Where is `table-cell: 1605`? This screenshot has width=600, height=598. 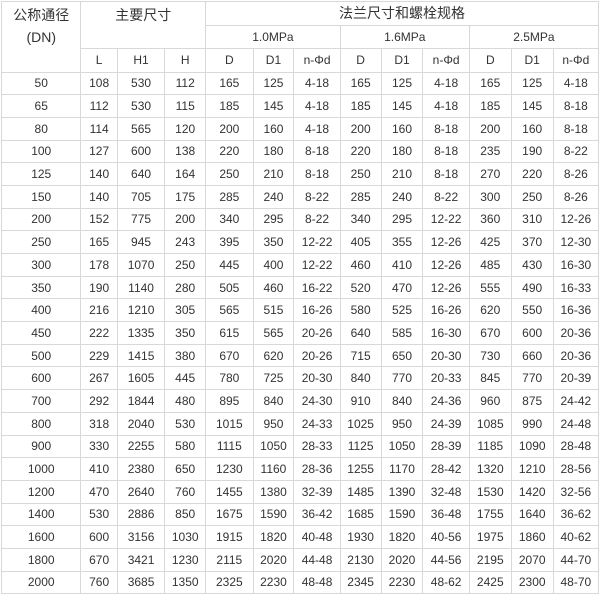
table-cell: 1605 is located at coordinates (141, 378).